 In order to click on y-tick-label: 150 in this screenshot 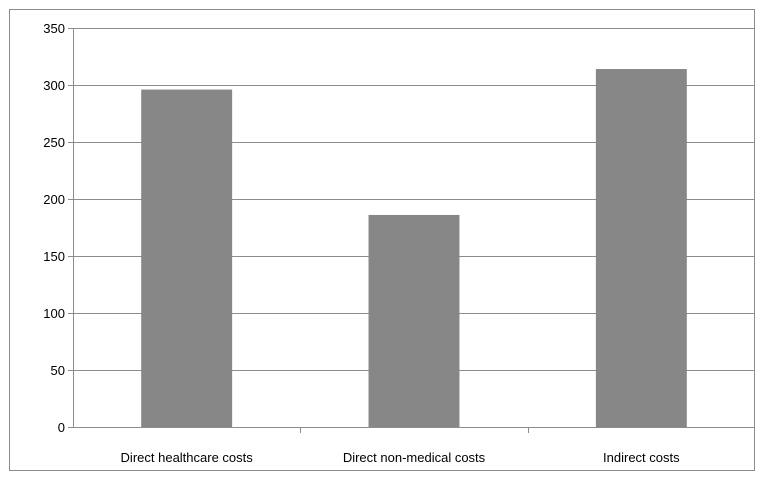, I will do `click(54, 256)`.